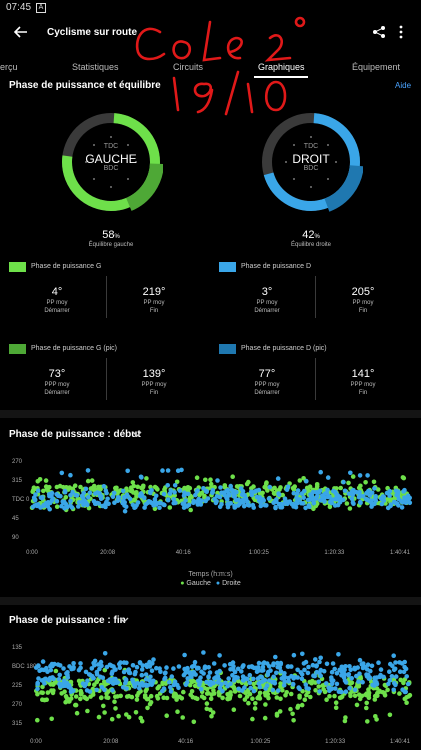 The height and width of the screenshot is (750, 421). What do you see at coordinates (281, 67) in the screenshot?
I see `tab-charts: Graphiques` at bounding box center [281, 67].